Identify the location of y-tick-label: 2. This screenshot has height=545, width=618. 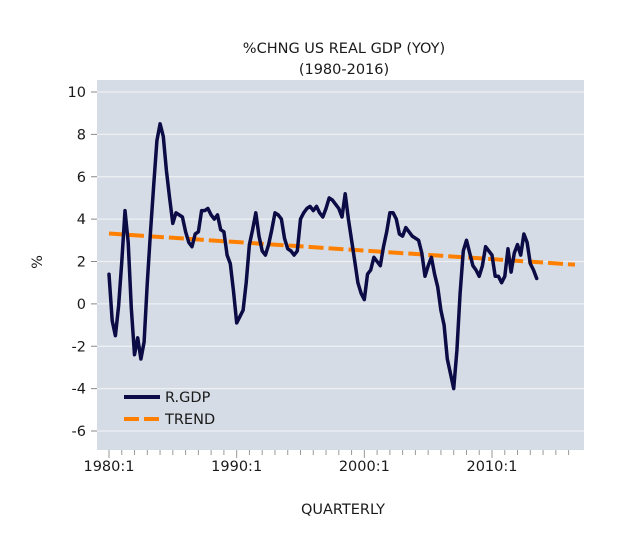
(81, 263).